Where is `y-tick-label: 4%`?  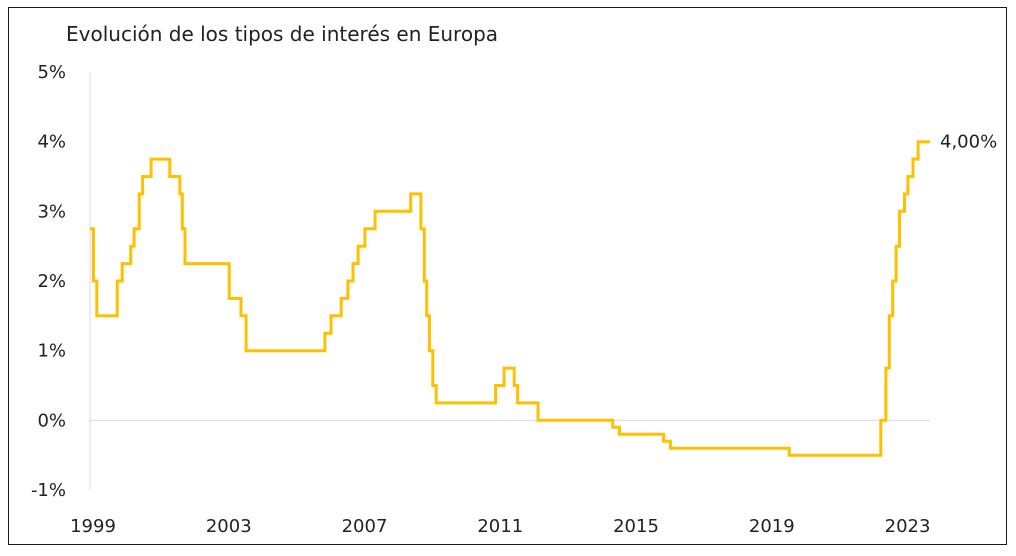 y-tick-label: 4% is located at coordinates (51, 142).